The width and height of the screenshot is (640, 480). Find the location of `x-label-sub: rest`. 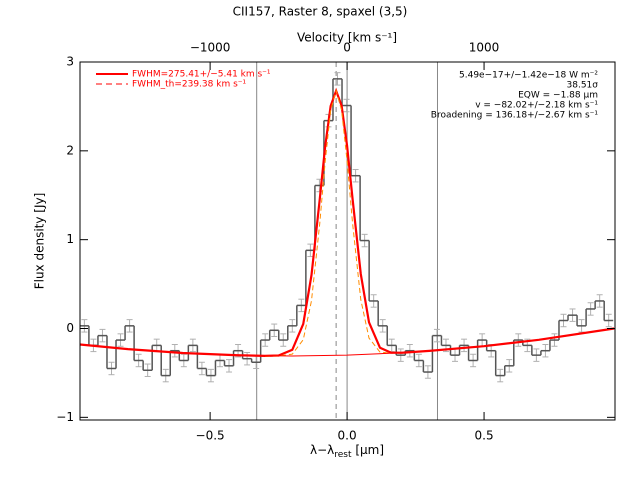

x-label-sub: rest is located at coordinates (343, 455).